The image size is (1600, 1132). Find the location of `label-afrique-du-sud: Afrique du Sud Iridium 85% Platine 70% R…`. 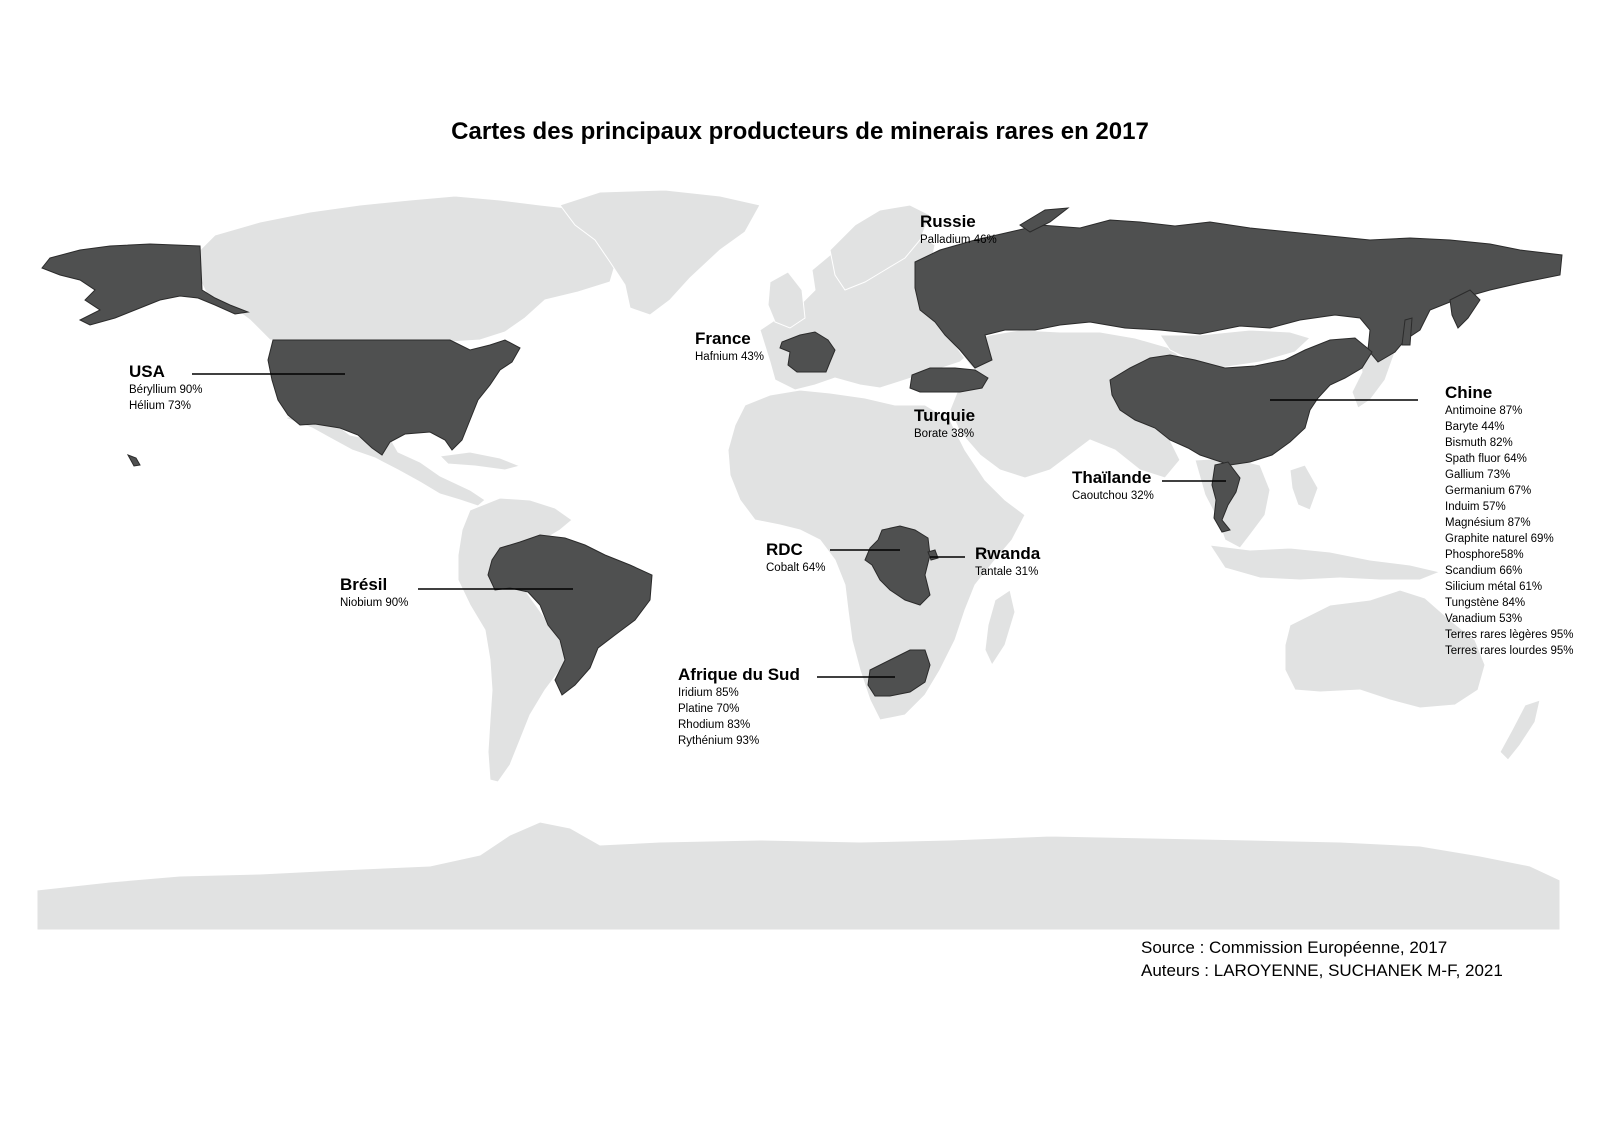

label-afrique-du-sud: Afrique du Sud Iridium 85% Platine 70% R… is located at coordinates (739, 707).